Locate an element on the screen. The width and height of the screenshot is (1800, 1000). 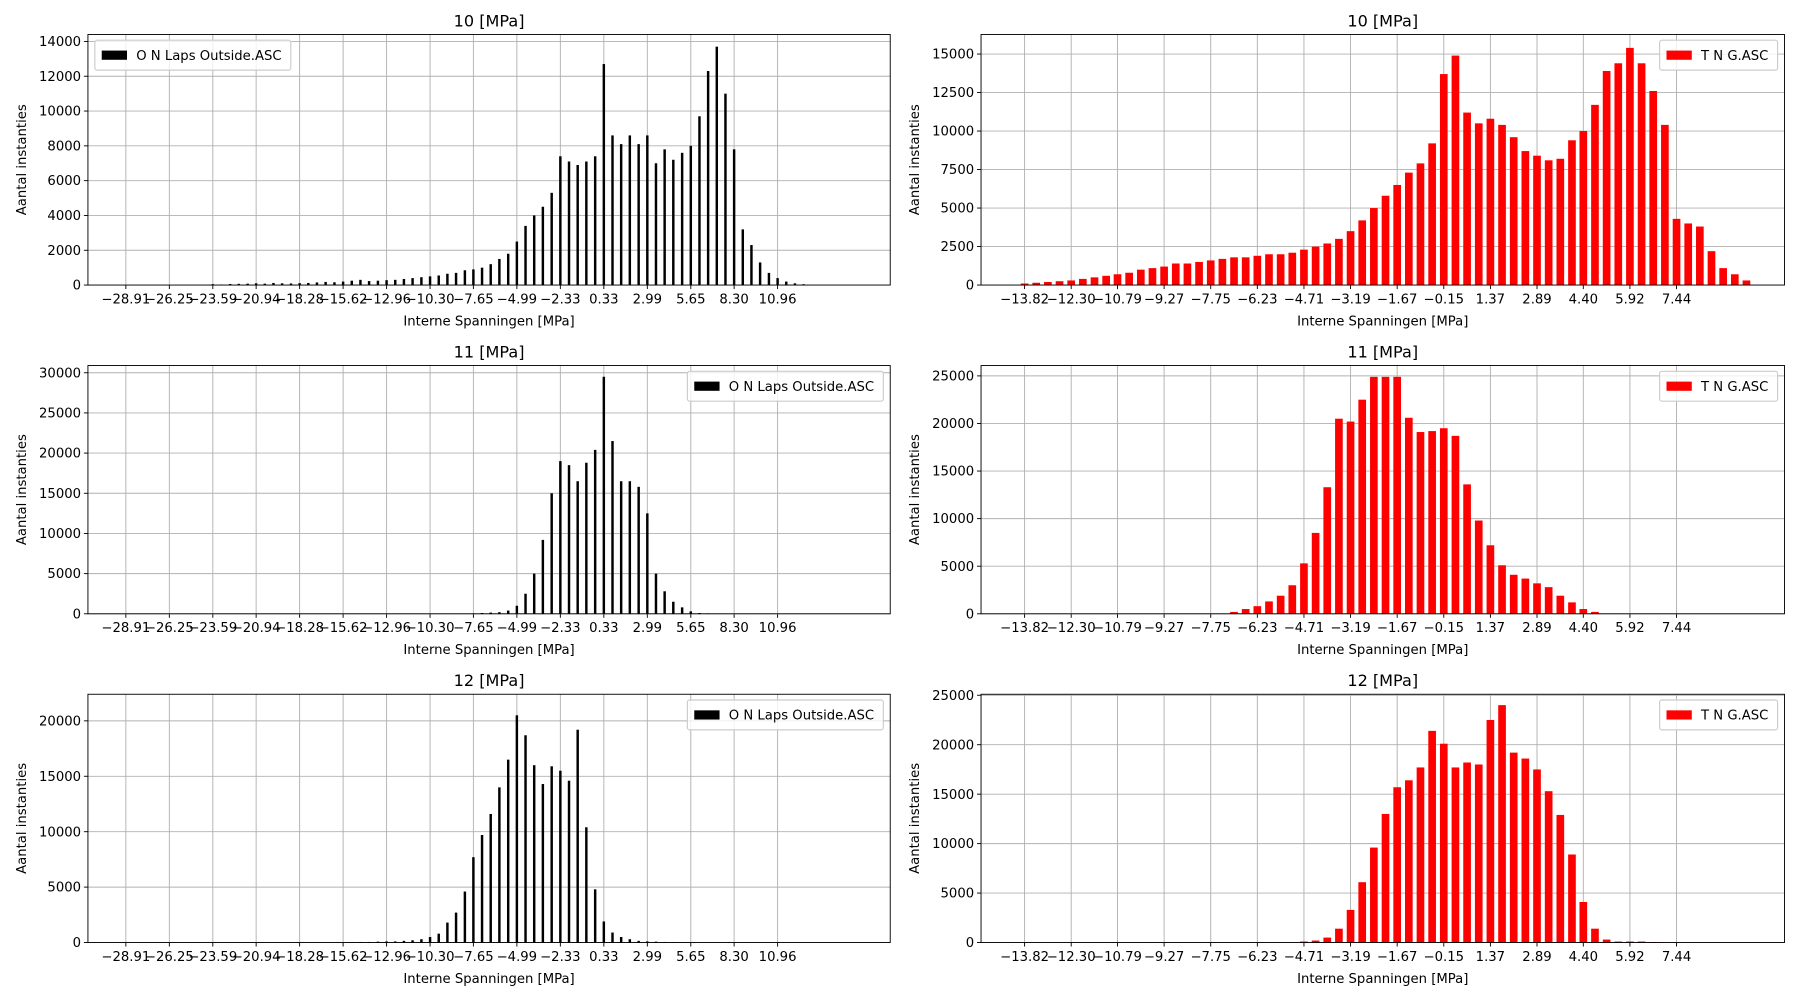
x-tick-label: −4.71 is located at coordinates (1304, 957).